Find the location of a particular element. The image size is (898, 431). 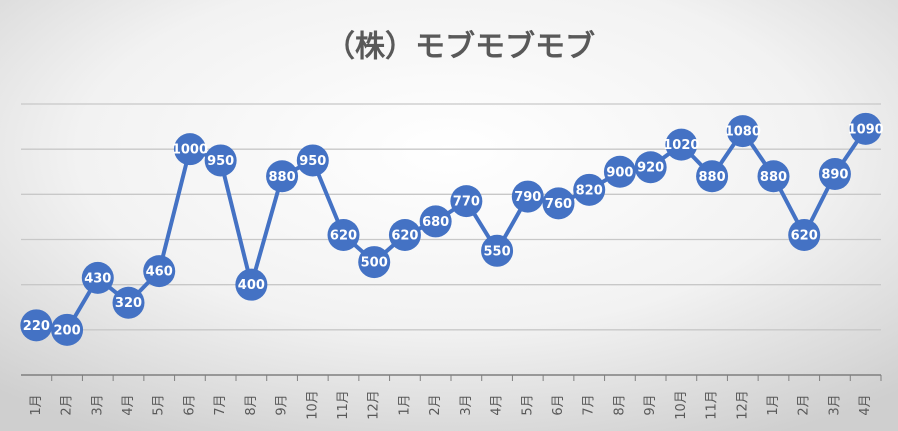

data-label: 1090 is located at coordinates (866, 129).